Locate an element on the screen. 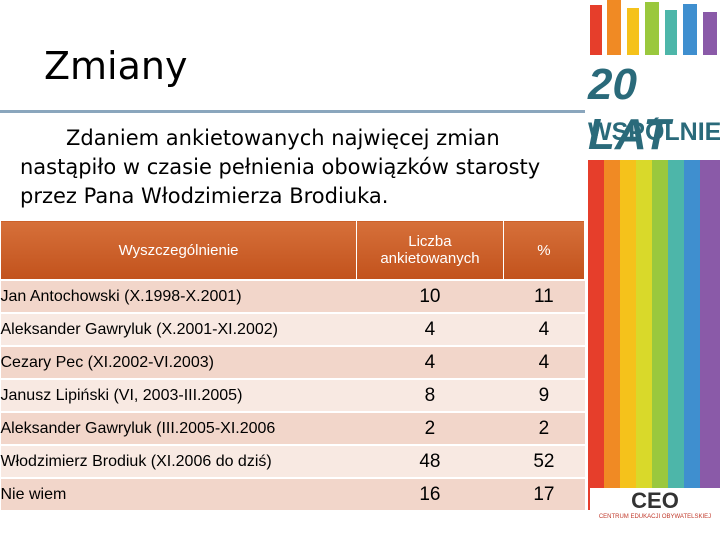  table-row: Janusz Lipiński (VI, 2003-III.2005) 8 9 is located at coordinates (292, 395).